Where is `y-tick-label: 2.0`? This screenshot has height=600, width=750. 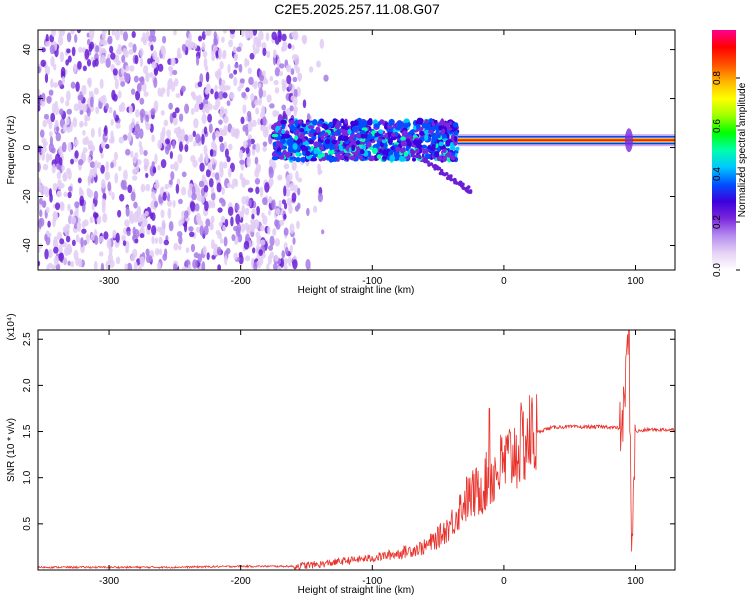
y-tick-label: 2.0 is located at coordinates (27, 385).